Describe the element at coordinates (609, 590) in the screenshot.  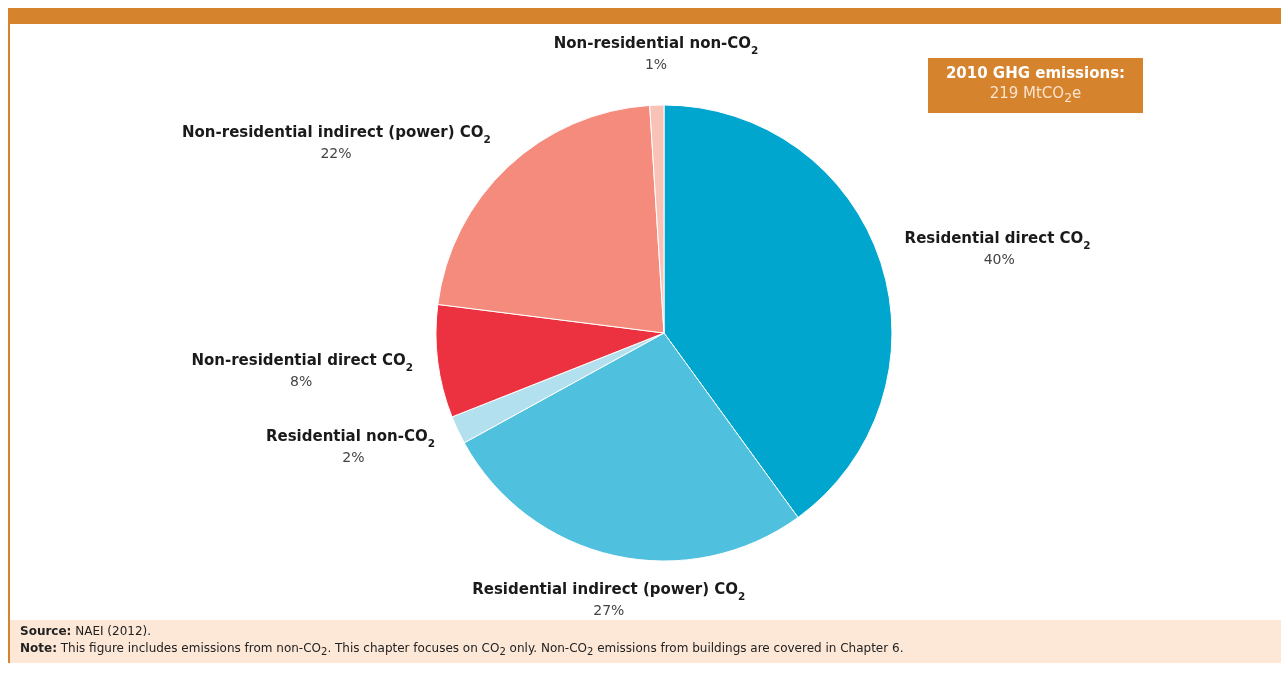
I see `slice-label: Residential indirect (power) CO$_{2}$` at that location.